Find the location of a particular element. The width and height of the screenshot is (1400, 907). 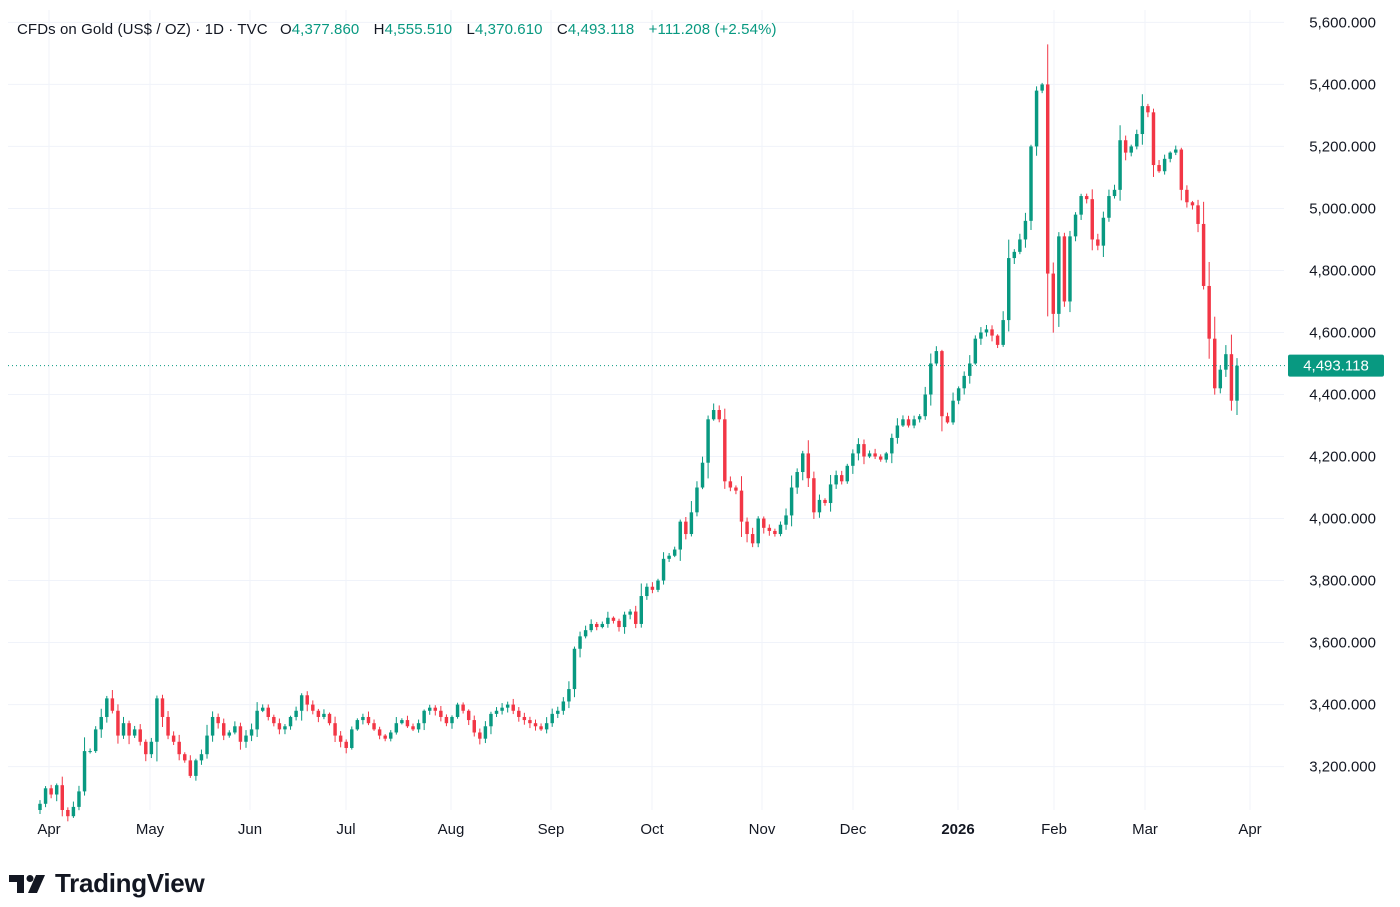

x-tick-label: 2026 is located at coordinates (957, 829).